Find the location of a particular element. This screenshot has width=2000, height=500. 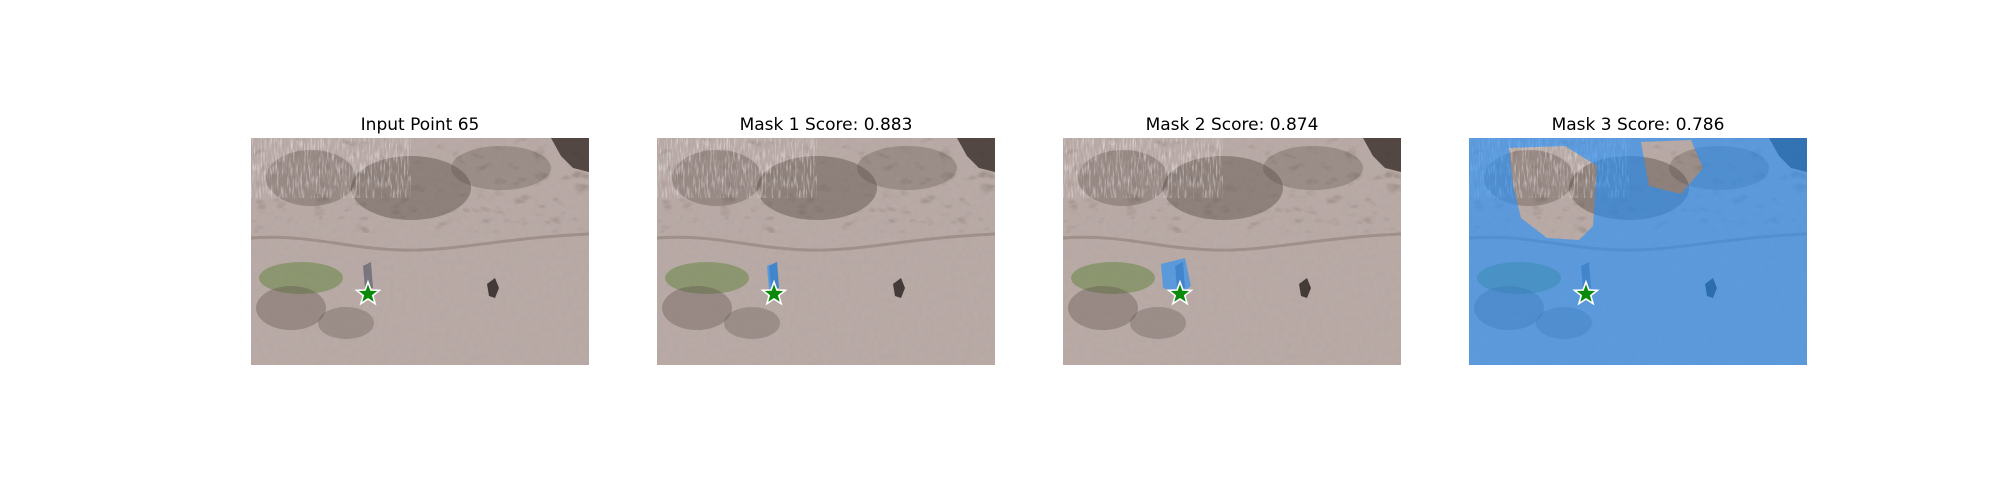

panel-input-point: Input Point 65 is located at coordinates (420, 238).